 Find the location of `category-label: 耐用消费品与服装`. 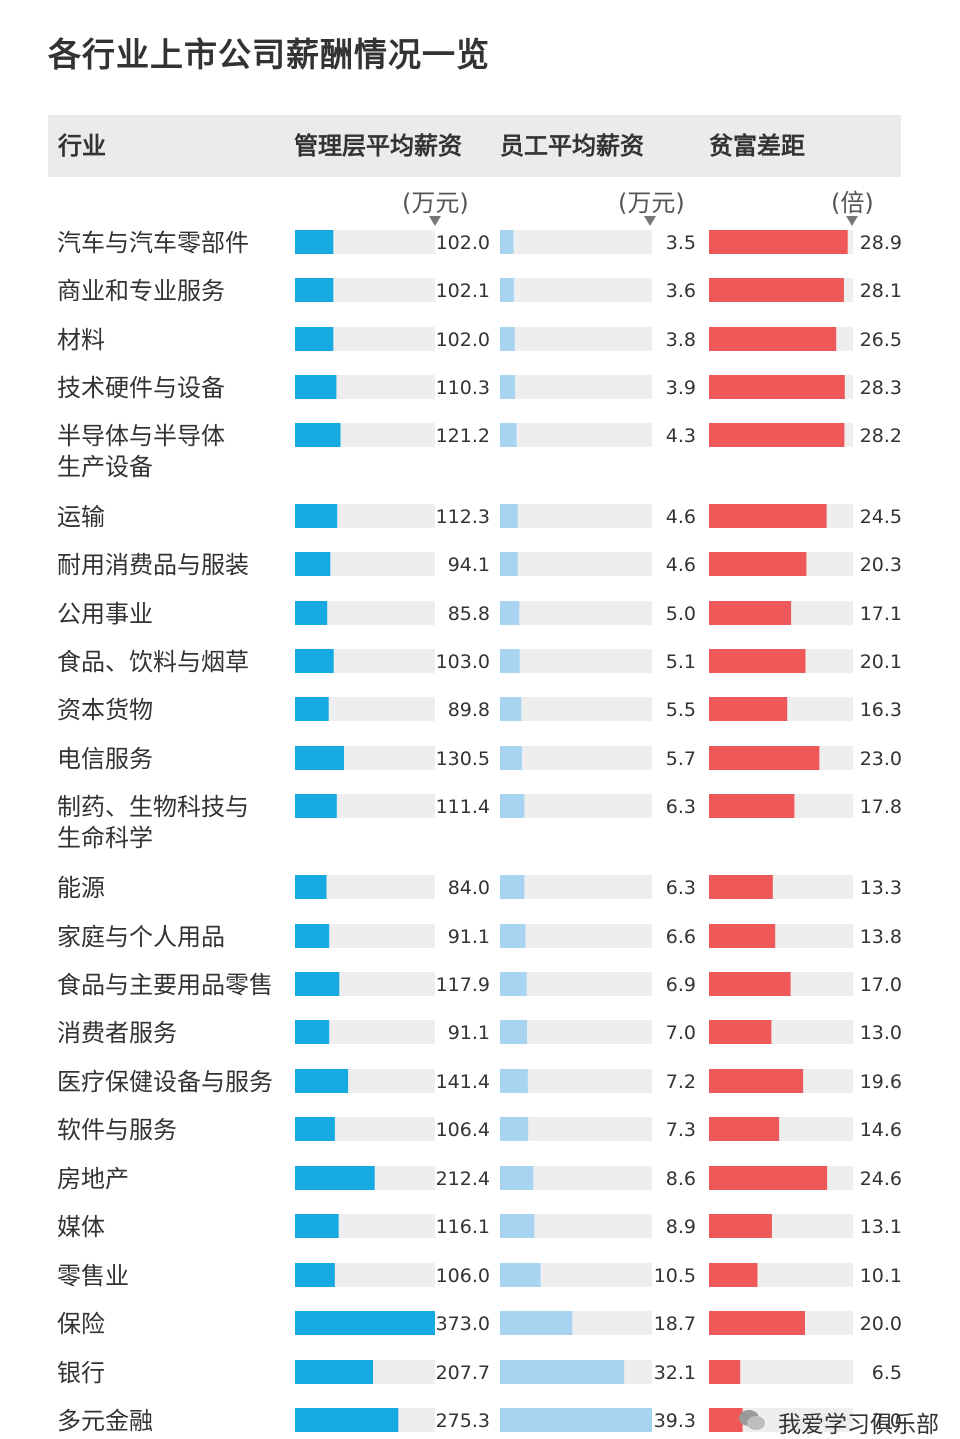

category-label: 耐用消费品与服装 is located at coordinates (153, 565).